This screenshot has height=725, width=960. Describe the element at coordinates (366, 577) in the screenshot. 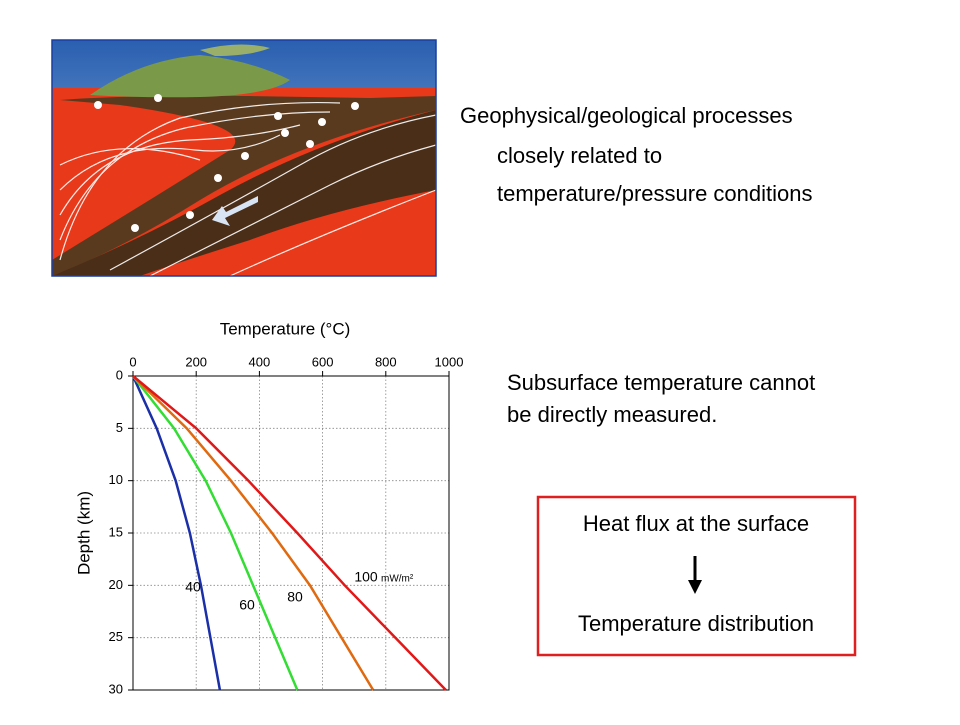

I see `series-label: 100` at that location.